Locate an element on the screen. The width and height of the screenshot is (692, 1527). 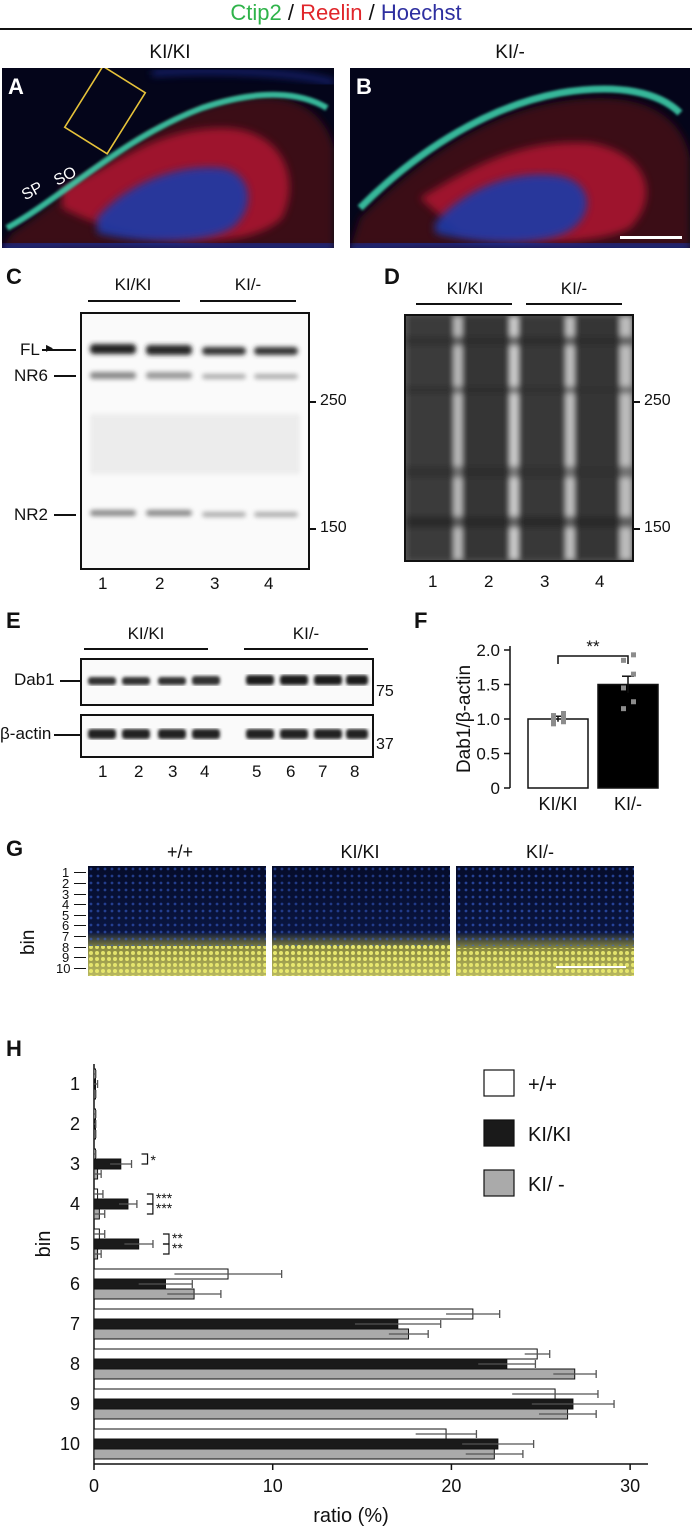
x-axis-label: ratio (%) is located at coordinates (351, 1515).